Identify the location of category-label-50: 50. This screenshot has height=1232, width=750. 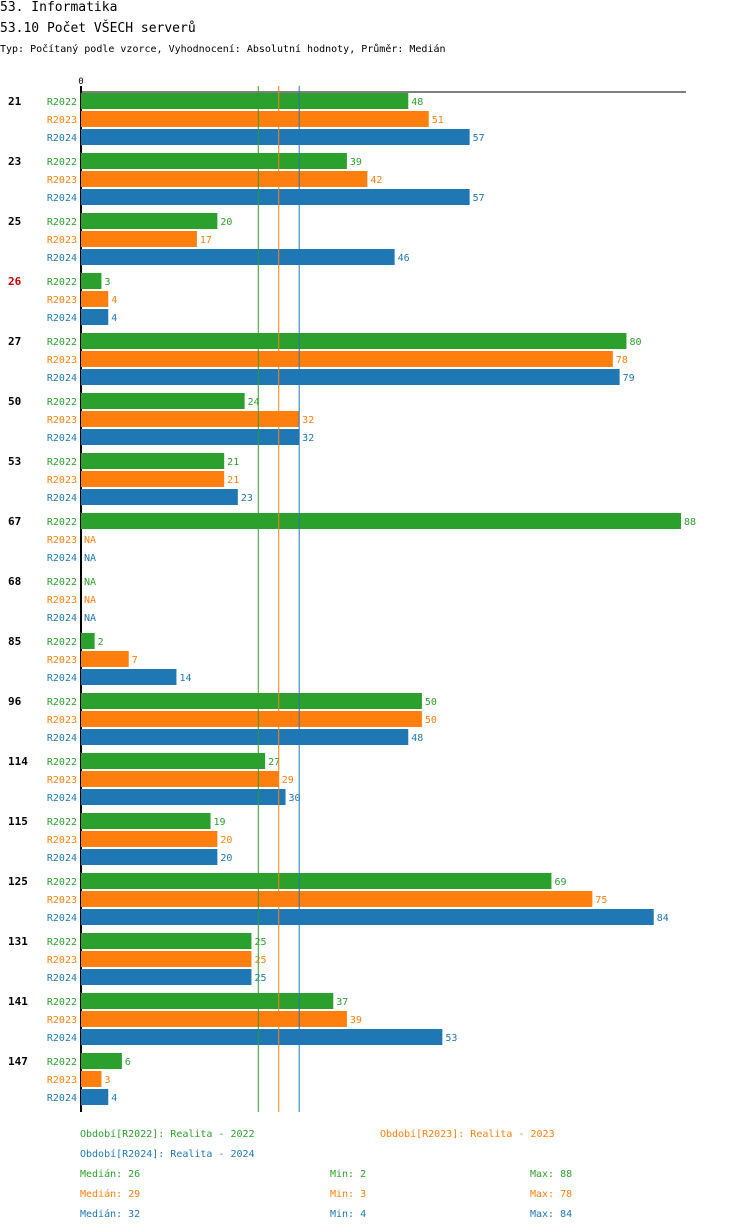
(14, 401).